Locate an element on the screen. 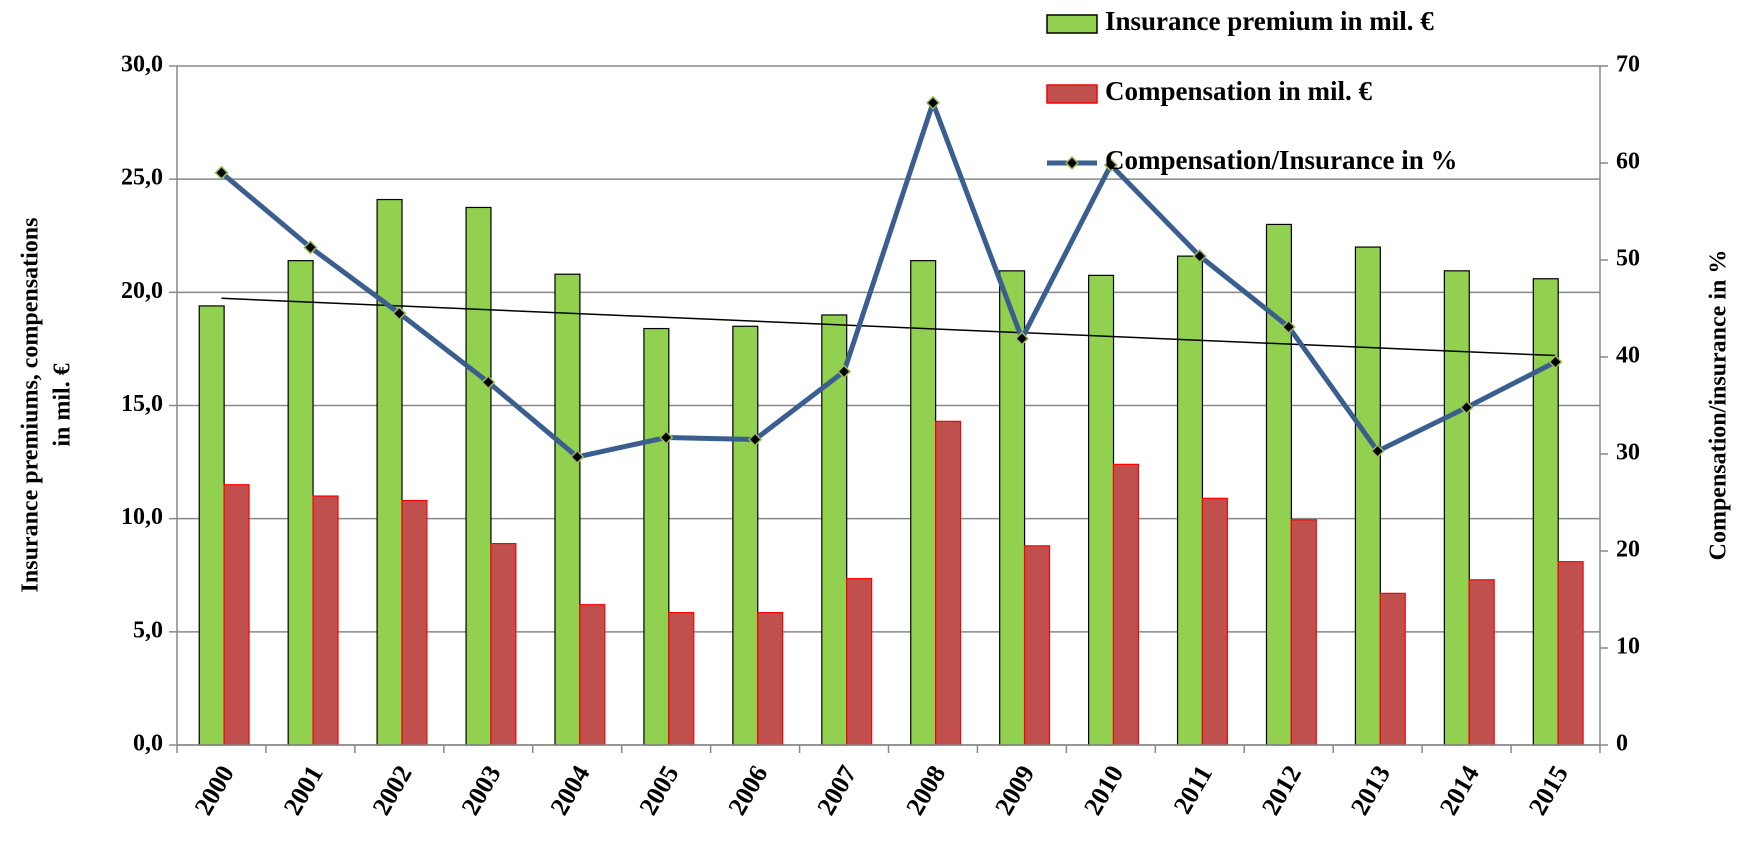 This screenshot has height=841, width=1738. y-tick-label: 30,0 is located at coordinates (142, 65).